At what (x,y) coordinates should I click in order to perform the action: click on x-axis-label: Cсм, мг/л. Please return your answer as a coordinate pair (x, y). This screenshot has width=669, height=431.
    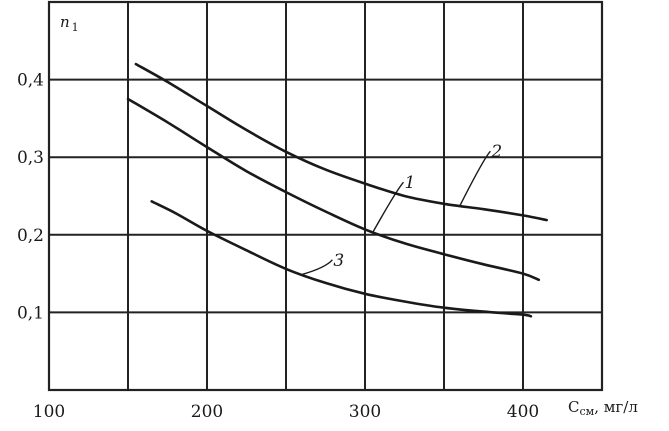
    Looking at the image, I should click on (603, 408).